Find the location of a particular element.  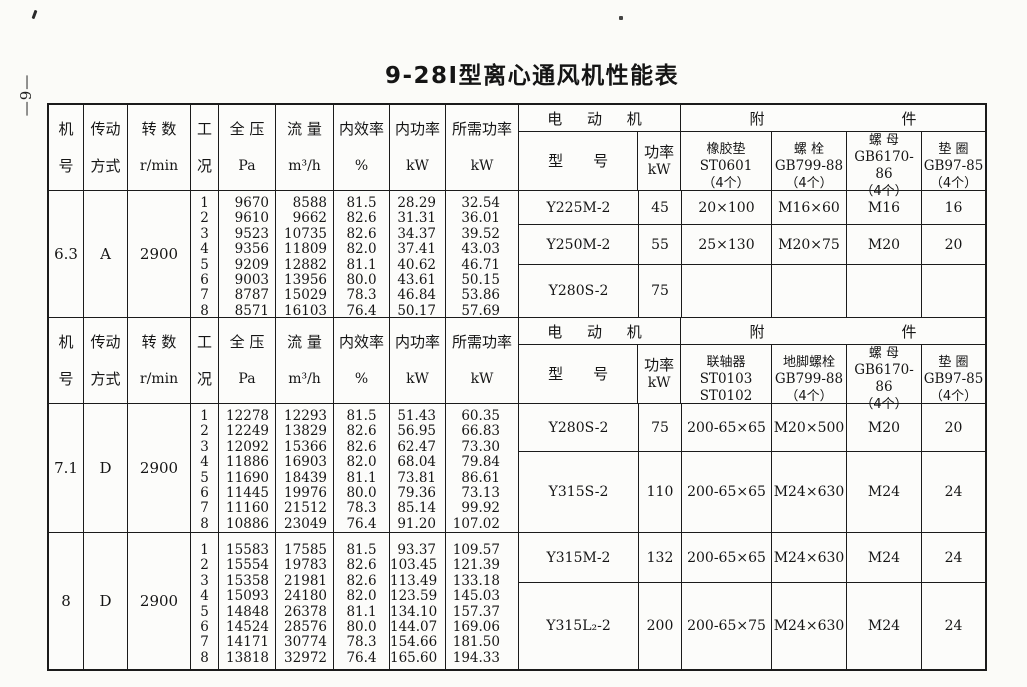

flow-values: 12293 13829 15366 16903 18439 19976 21512 23049 is located at coordinates (304, 468).